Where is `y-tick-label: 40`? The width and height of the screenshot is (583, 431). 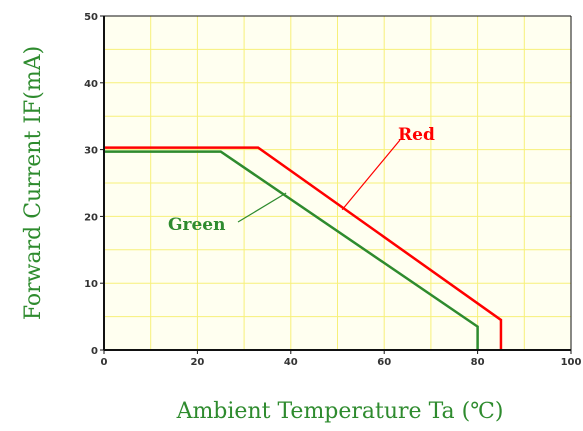
y-tick-label: 40 is located at coordinates (91, 84).